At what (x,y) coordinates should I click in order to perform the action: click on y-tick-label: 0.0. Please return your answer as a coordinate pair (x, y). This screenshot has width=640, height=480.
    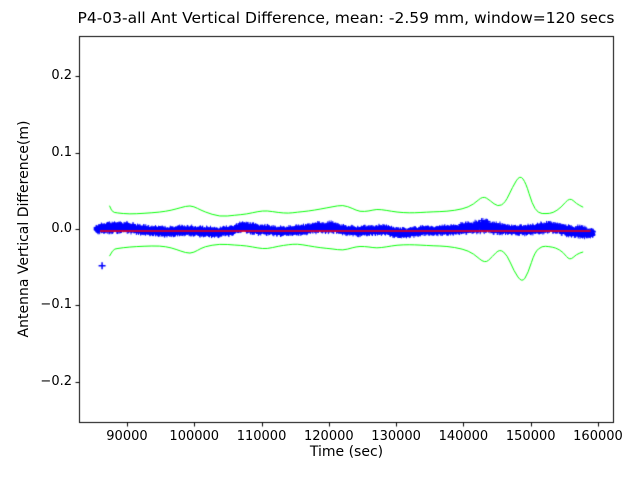
    Looking at the image, I should click on (61, 228).